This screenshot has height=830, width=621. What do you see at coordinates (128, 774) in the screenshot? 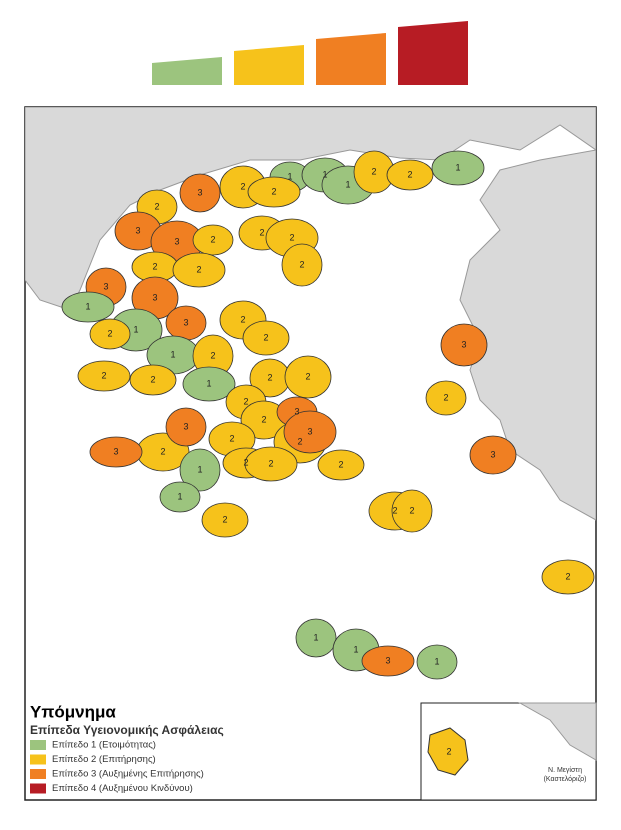
I see `legend-label: Επίπεδο 3 (Αυξημένης Επιτήρησης)` at bounding box center [128, 774].